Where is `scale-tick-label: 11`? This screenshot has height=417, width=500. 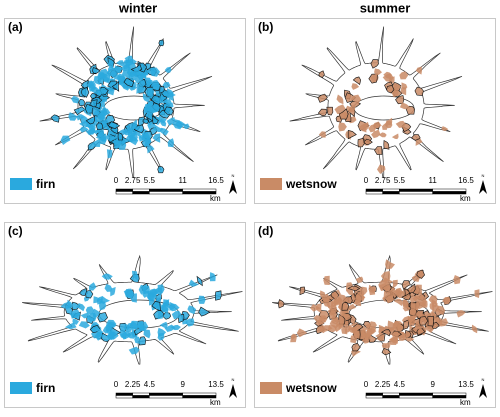
scale-tick-label: 11 is located at coordinates (433, 180).